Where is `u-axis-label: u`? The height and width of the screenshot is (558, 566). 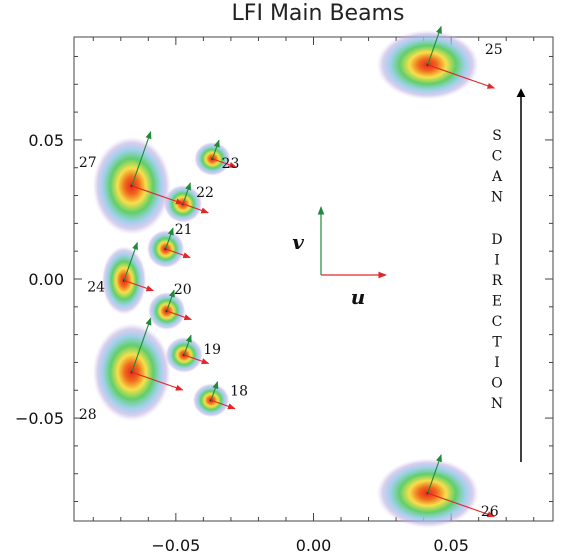 u-axis-label: u is located at coordinates (358, 297).